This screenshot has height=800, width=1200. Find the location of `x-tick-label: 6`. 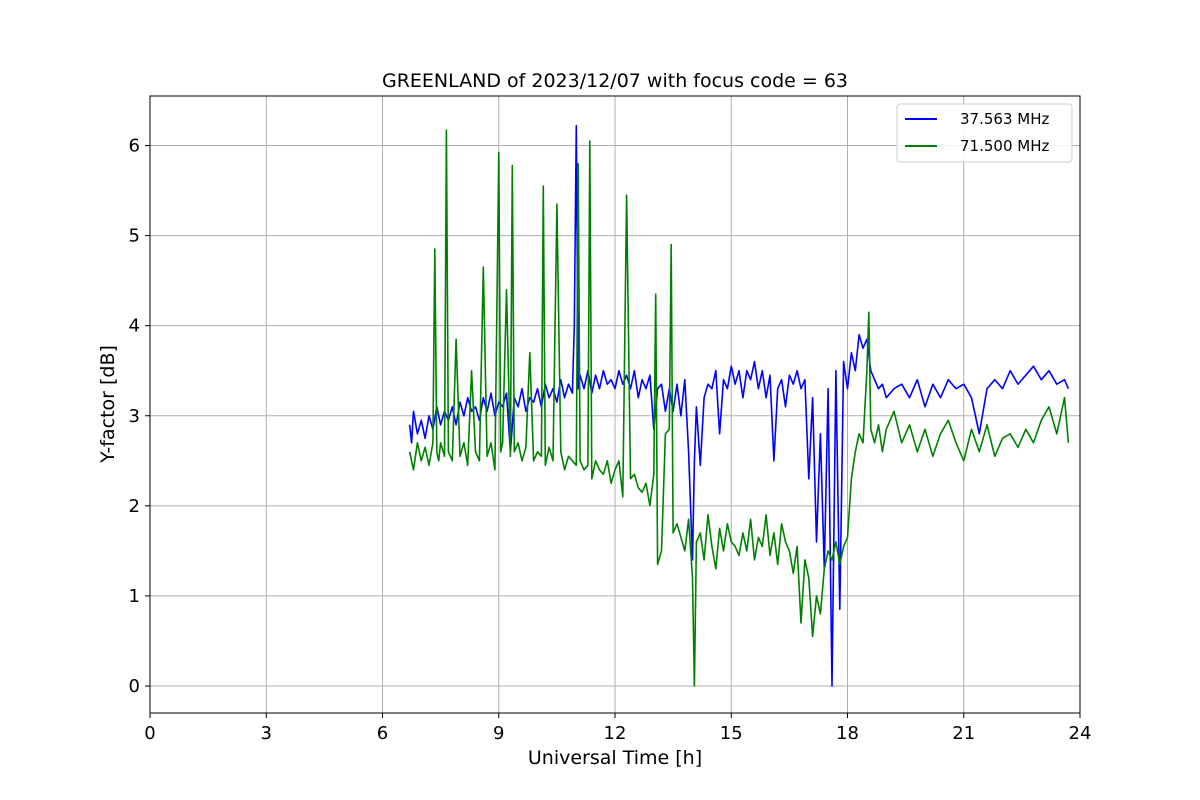

x-tick-label: 6 is located at coordinates (382, 733).